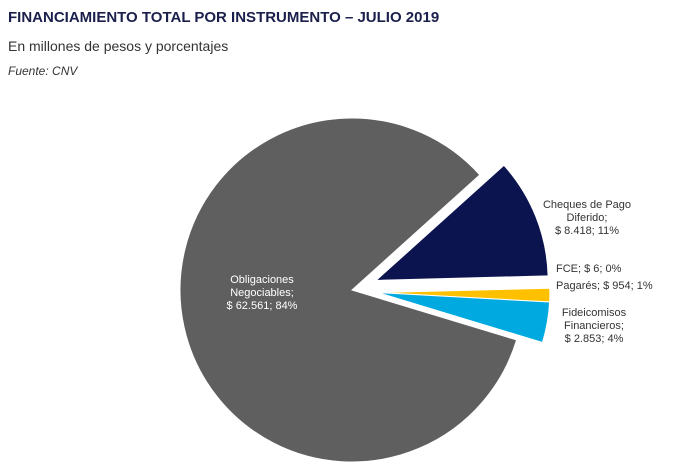 The image size is (676, 474). What do you see at coordinates (604, 286) in the screenshot?
I see `slice-label: Pagarés; $ 954; 1%` at bounding box center [604, 286].